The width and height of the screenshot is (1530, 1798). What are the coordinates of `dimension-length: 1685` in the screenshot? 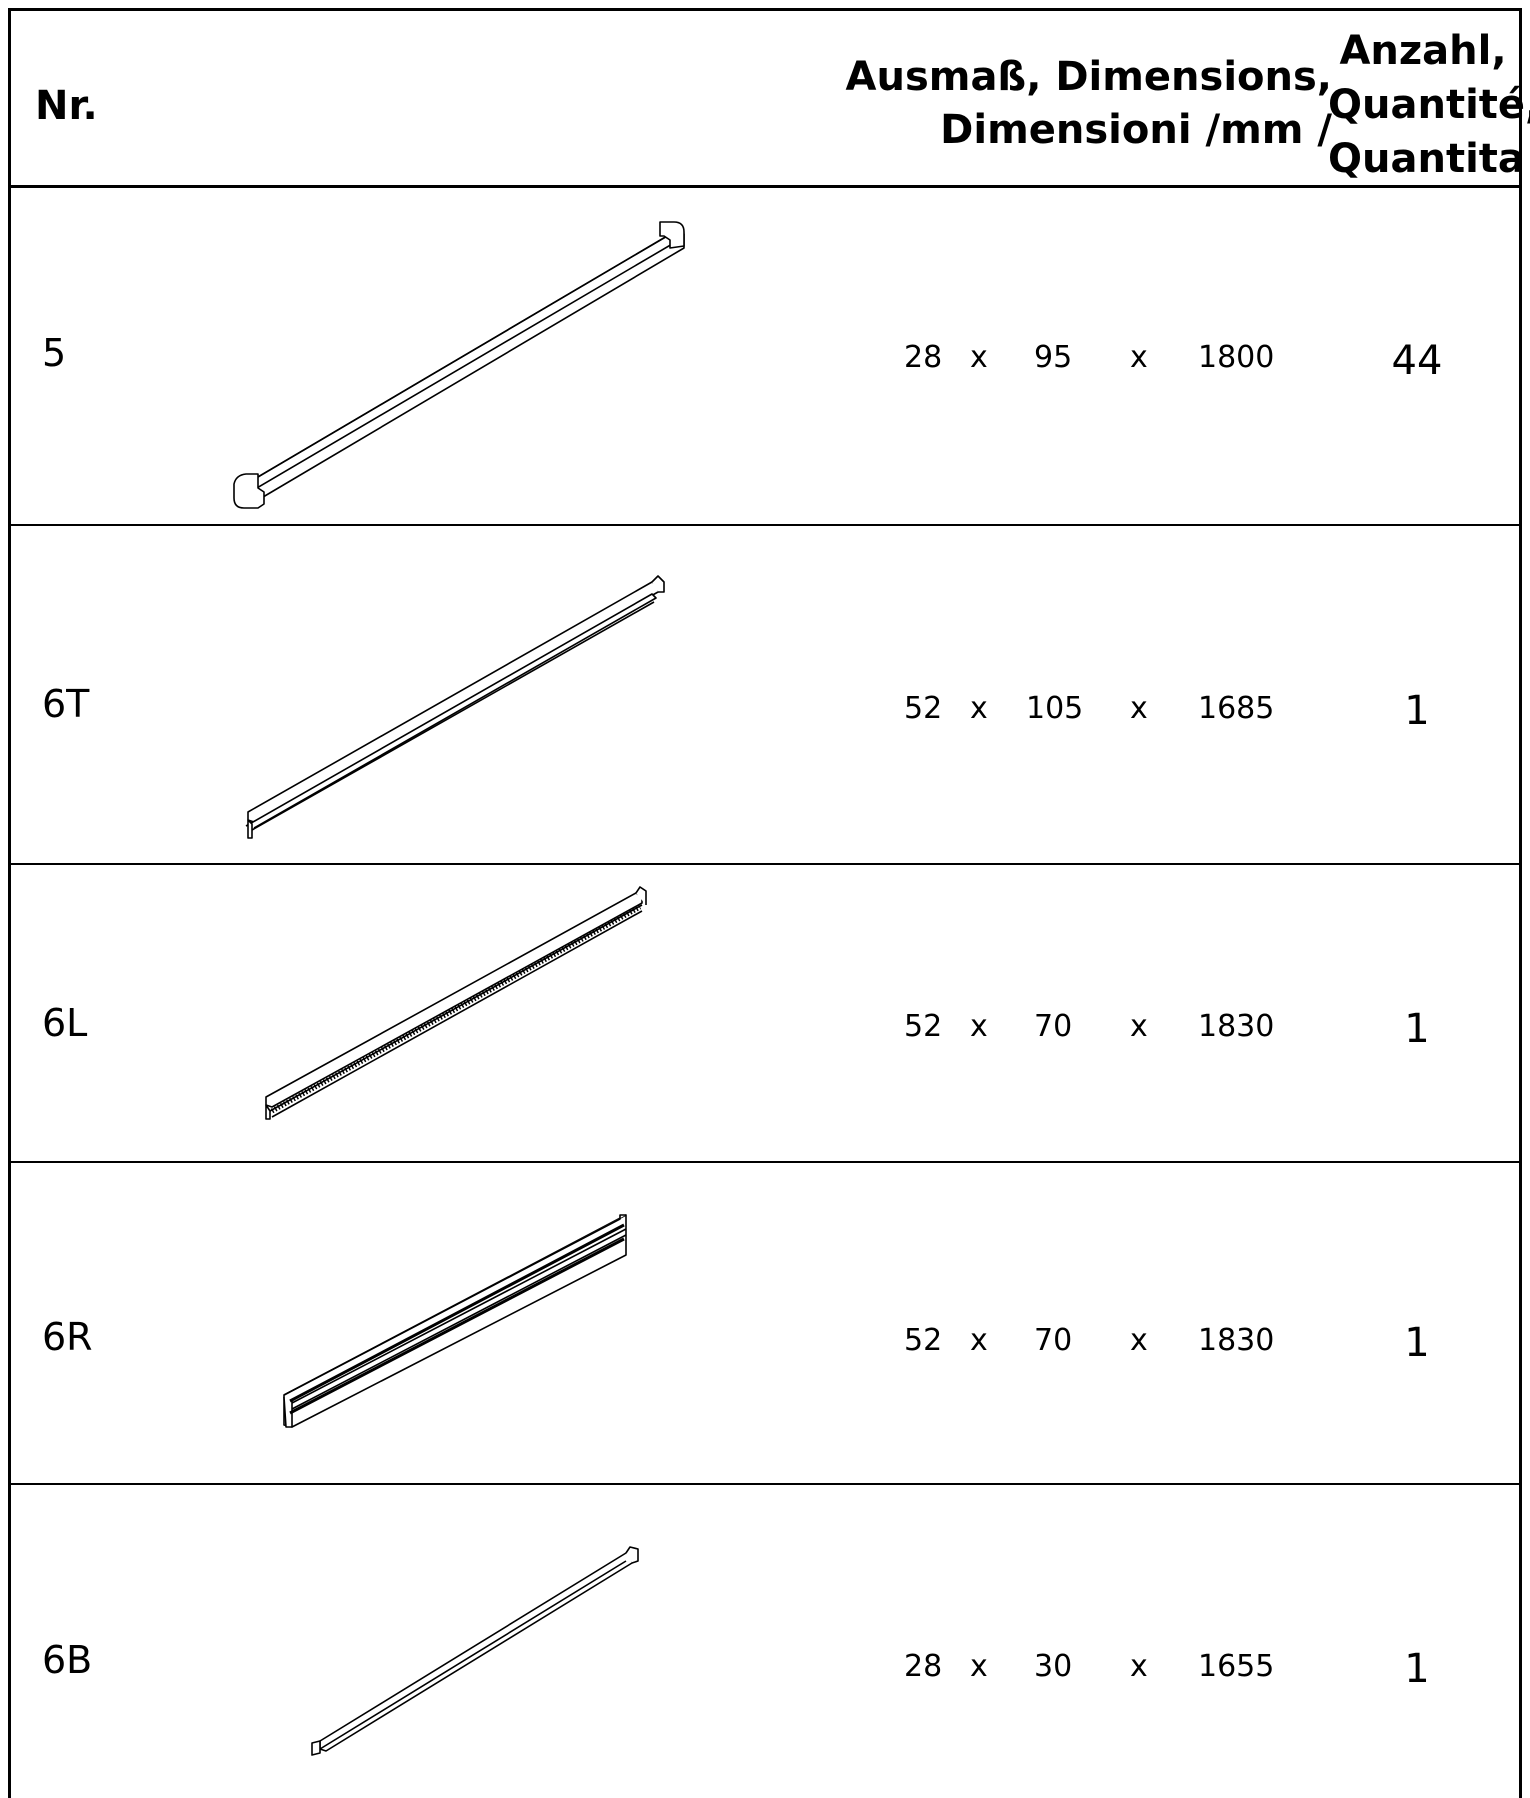 It's located at (1236, 708).